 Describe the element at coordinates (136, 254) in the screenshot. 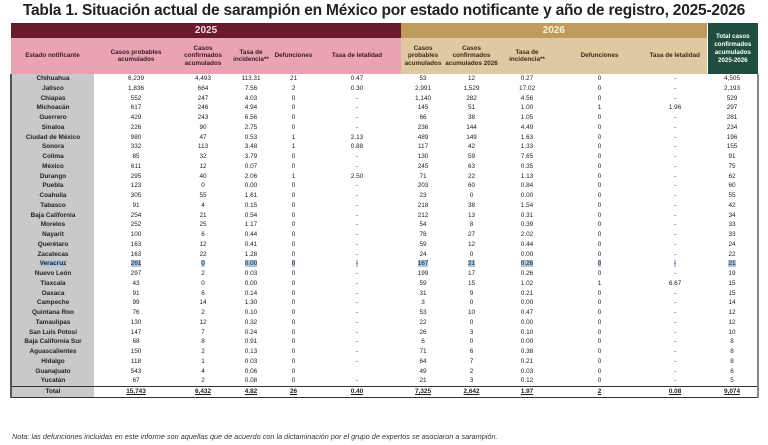

I see `2025-probable-value: 163` at that location.